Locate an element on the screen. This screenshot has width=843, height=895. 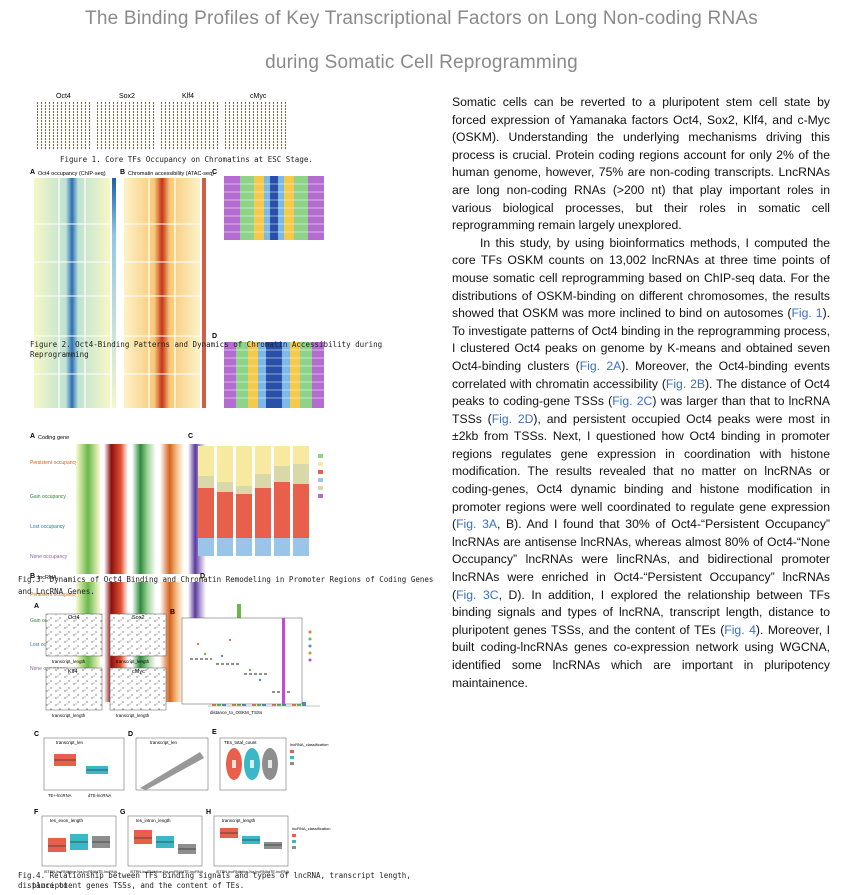
fig4-label-g: G is located at coordinates (123, 812).